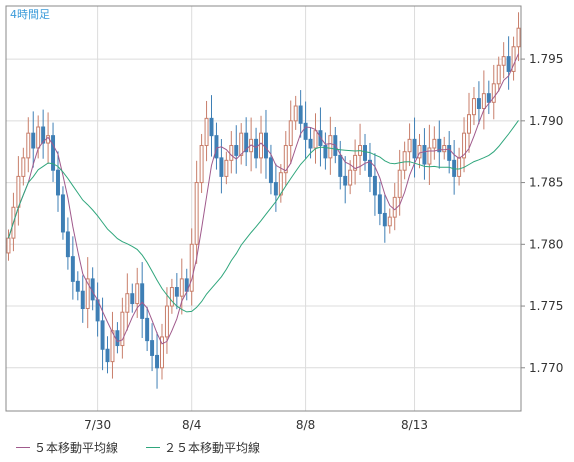  Describe the element at coordinates (138, 447) in the screenshot. I see `legend: ５本移動平均線 ２５本移動平均線` at that location.